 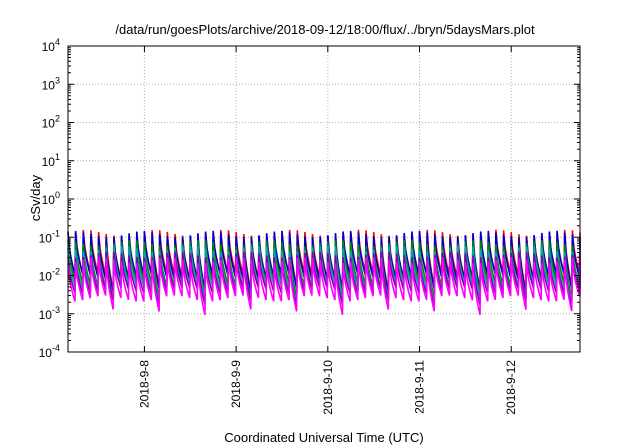 What do you see at coordinates (420, 387) in the screenshot?
I see `x-tick-label: 2018-9-11` at bounding box center [420, 387].